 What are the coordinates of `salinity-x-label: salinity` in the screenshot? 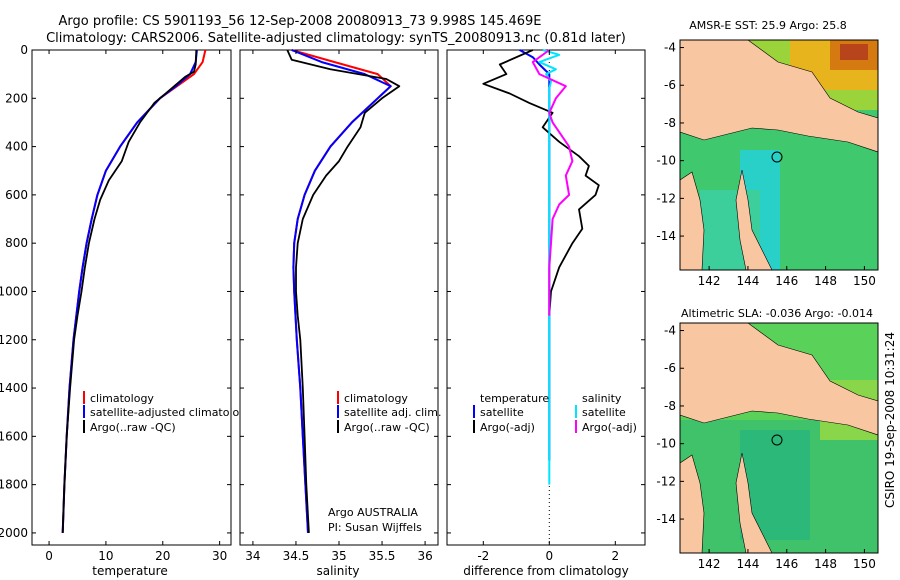 It's located at (337, 571).